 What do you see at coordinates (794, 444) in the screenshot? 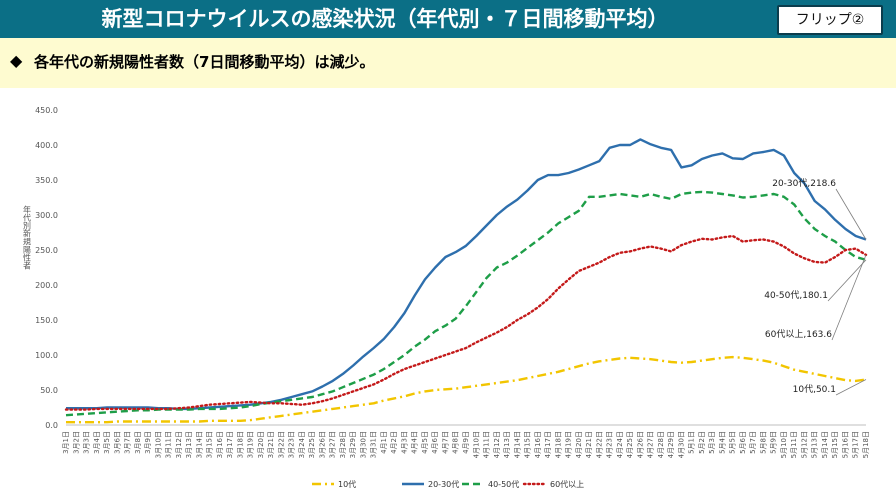
I see `x-tick-label: 5月11日` at bounding box center [794, 444].